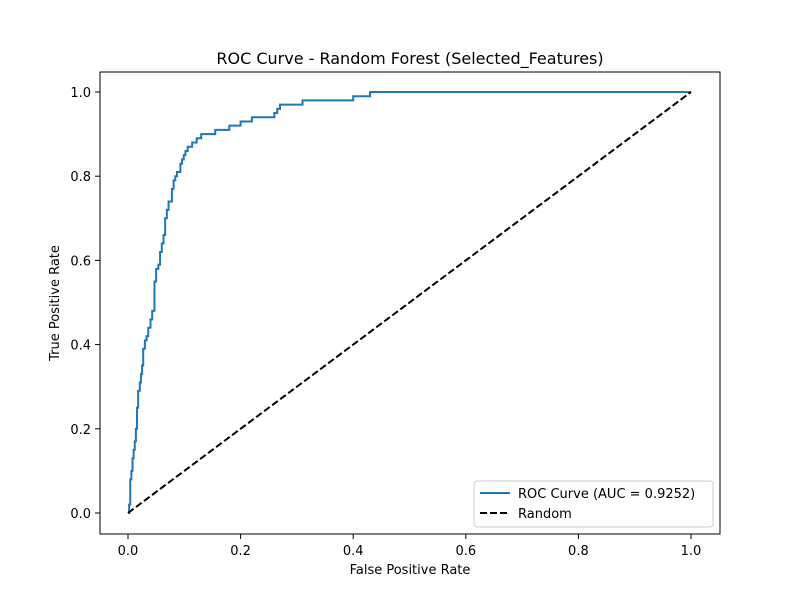  What do you see at coordinates (578, 551) in the screenshot?
I see `x-tick-label: 0.8` at bounding box center [578, 551].